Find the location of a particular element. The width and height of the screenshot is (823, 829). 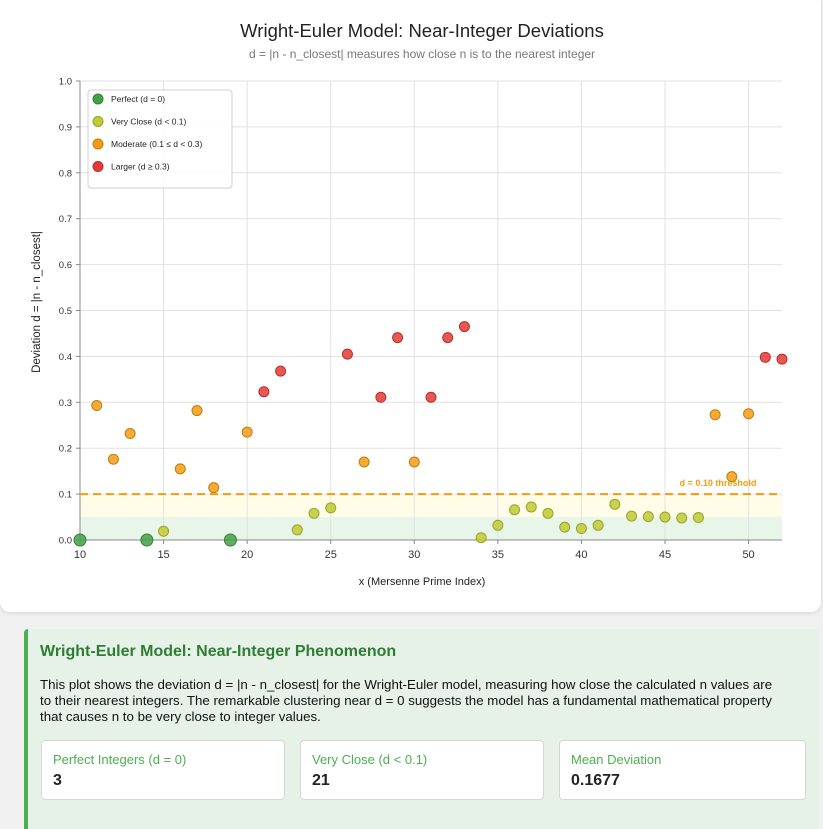

threshold-label: d = 0.10 threshold is located at coordinates (718, 483).